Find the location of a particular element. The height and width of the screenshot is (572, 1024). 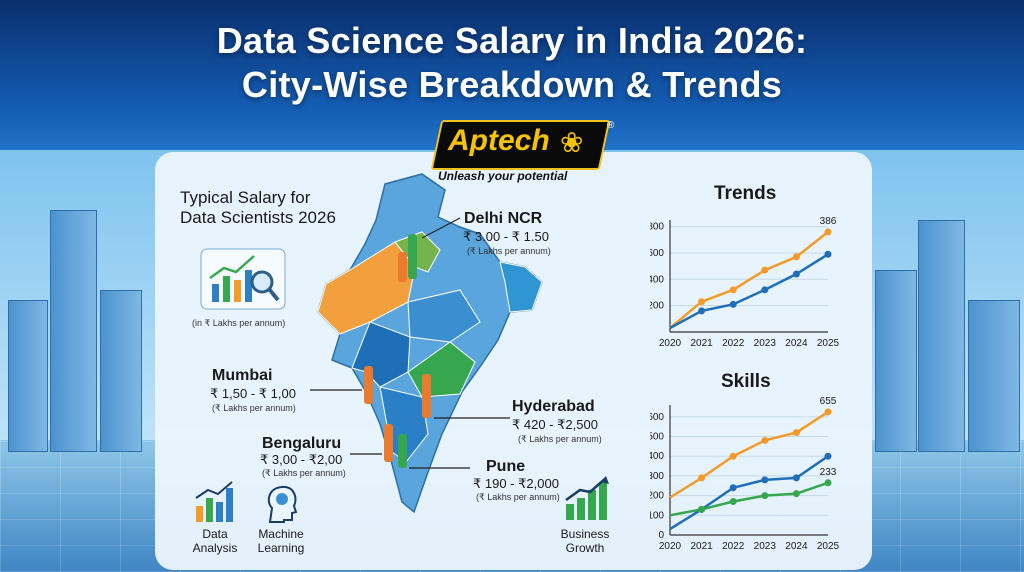

city-range-hyderabad: ₹ 420 - ₹2,500 is located at coordinates (555, 424).